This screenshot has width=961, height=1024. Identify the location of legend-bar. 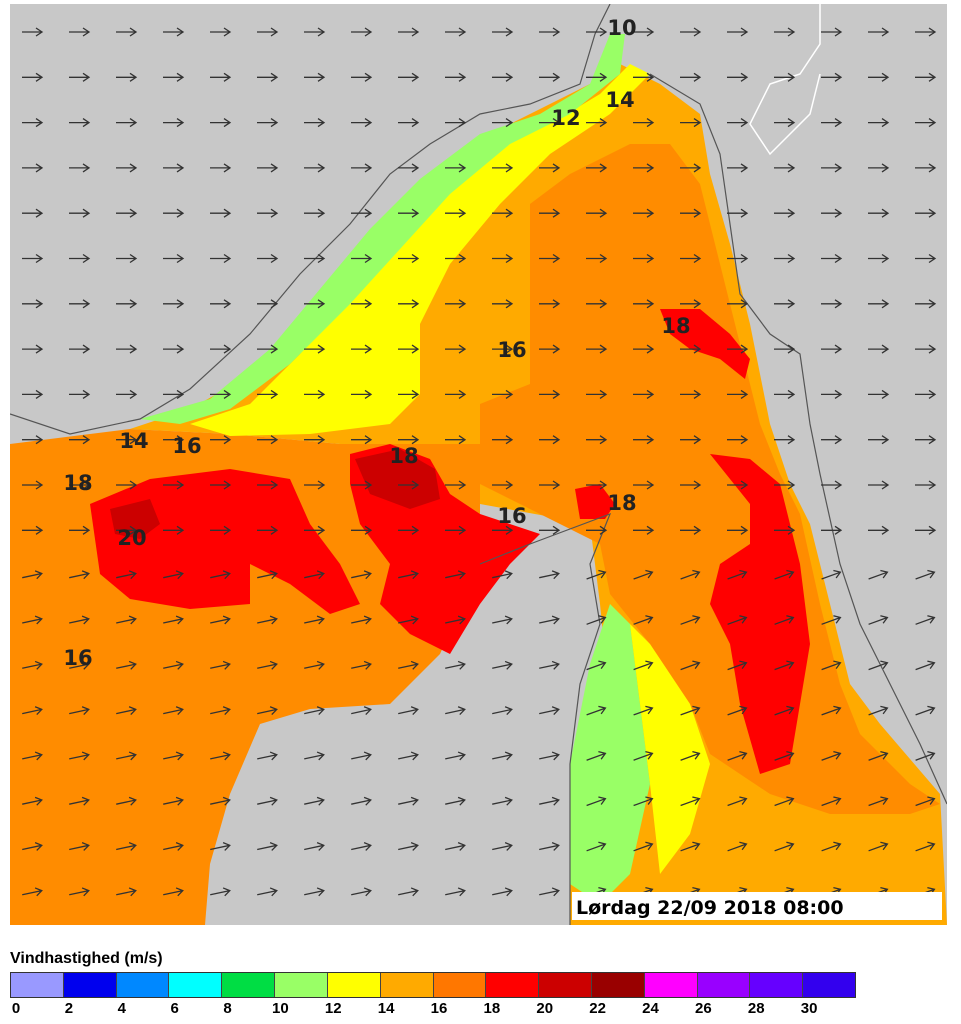
(433, 985).